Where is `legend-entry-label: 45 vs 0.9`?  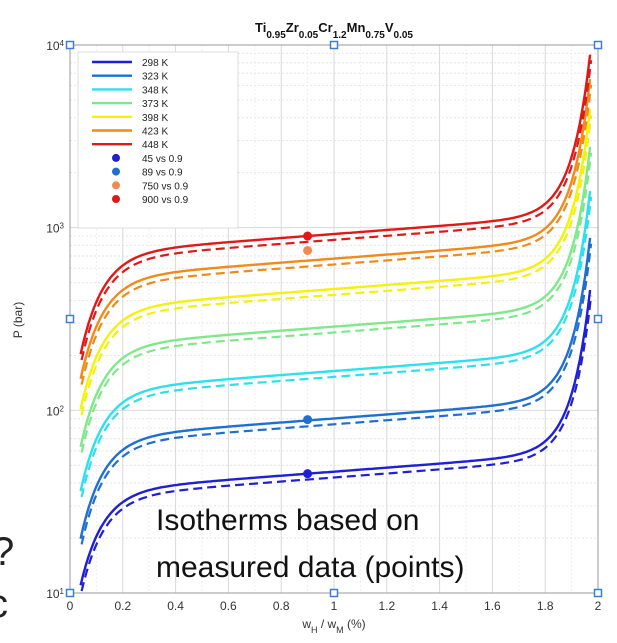
legend-entry-label: 45 vs 0.9 is located at coordinates (162, 159).